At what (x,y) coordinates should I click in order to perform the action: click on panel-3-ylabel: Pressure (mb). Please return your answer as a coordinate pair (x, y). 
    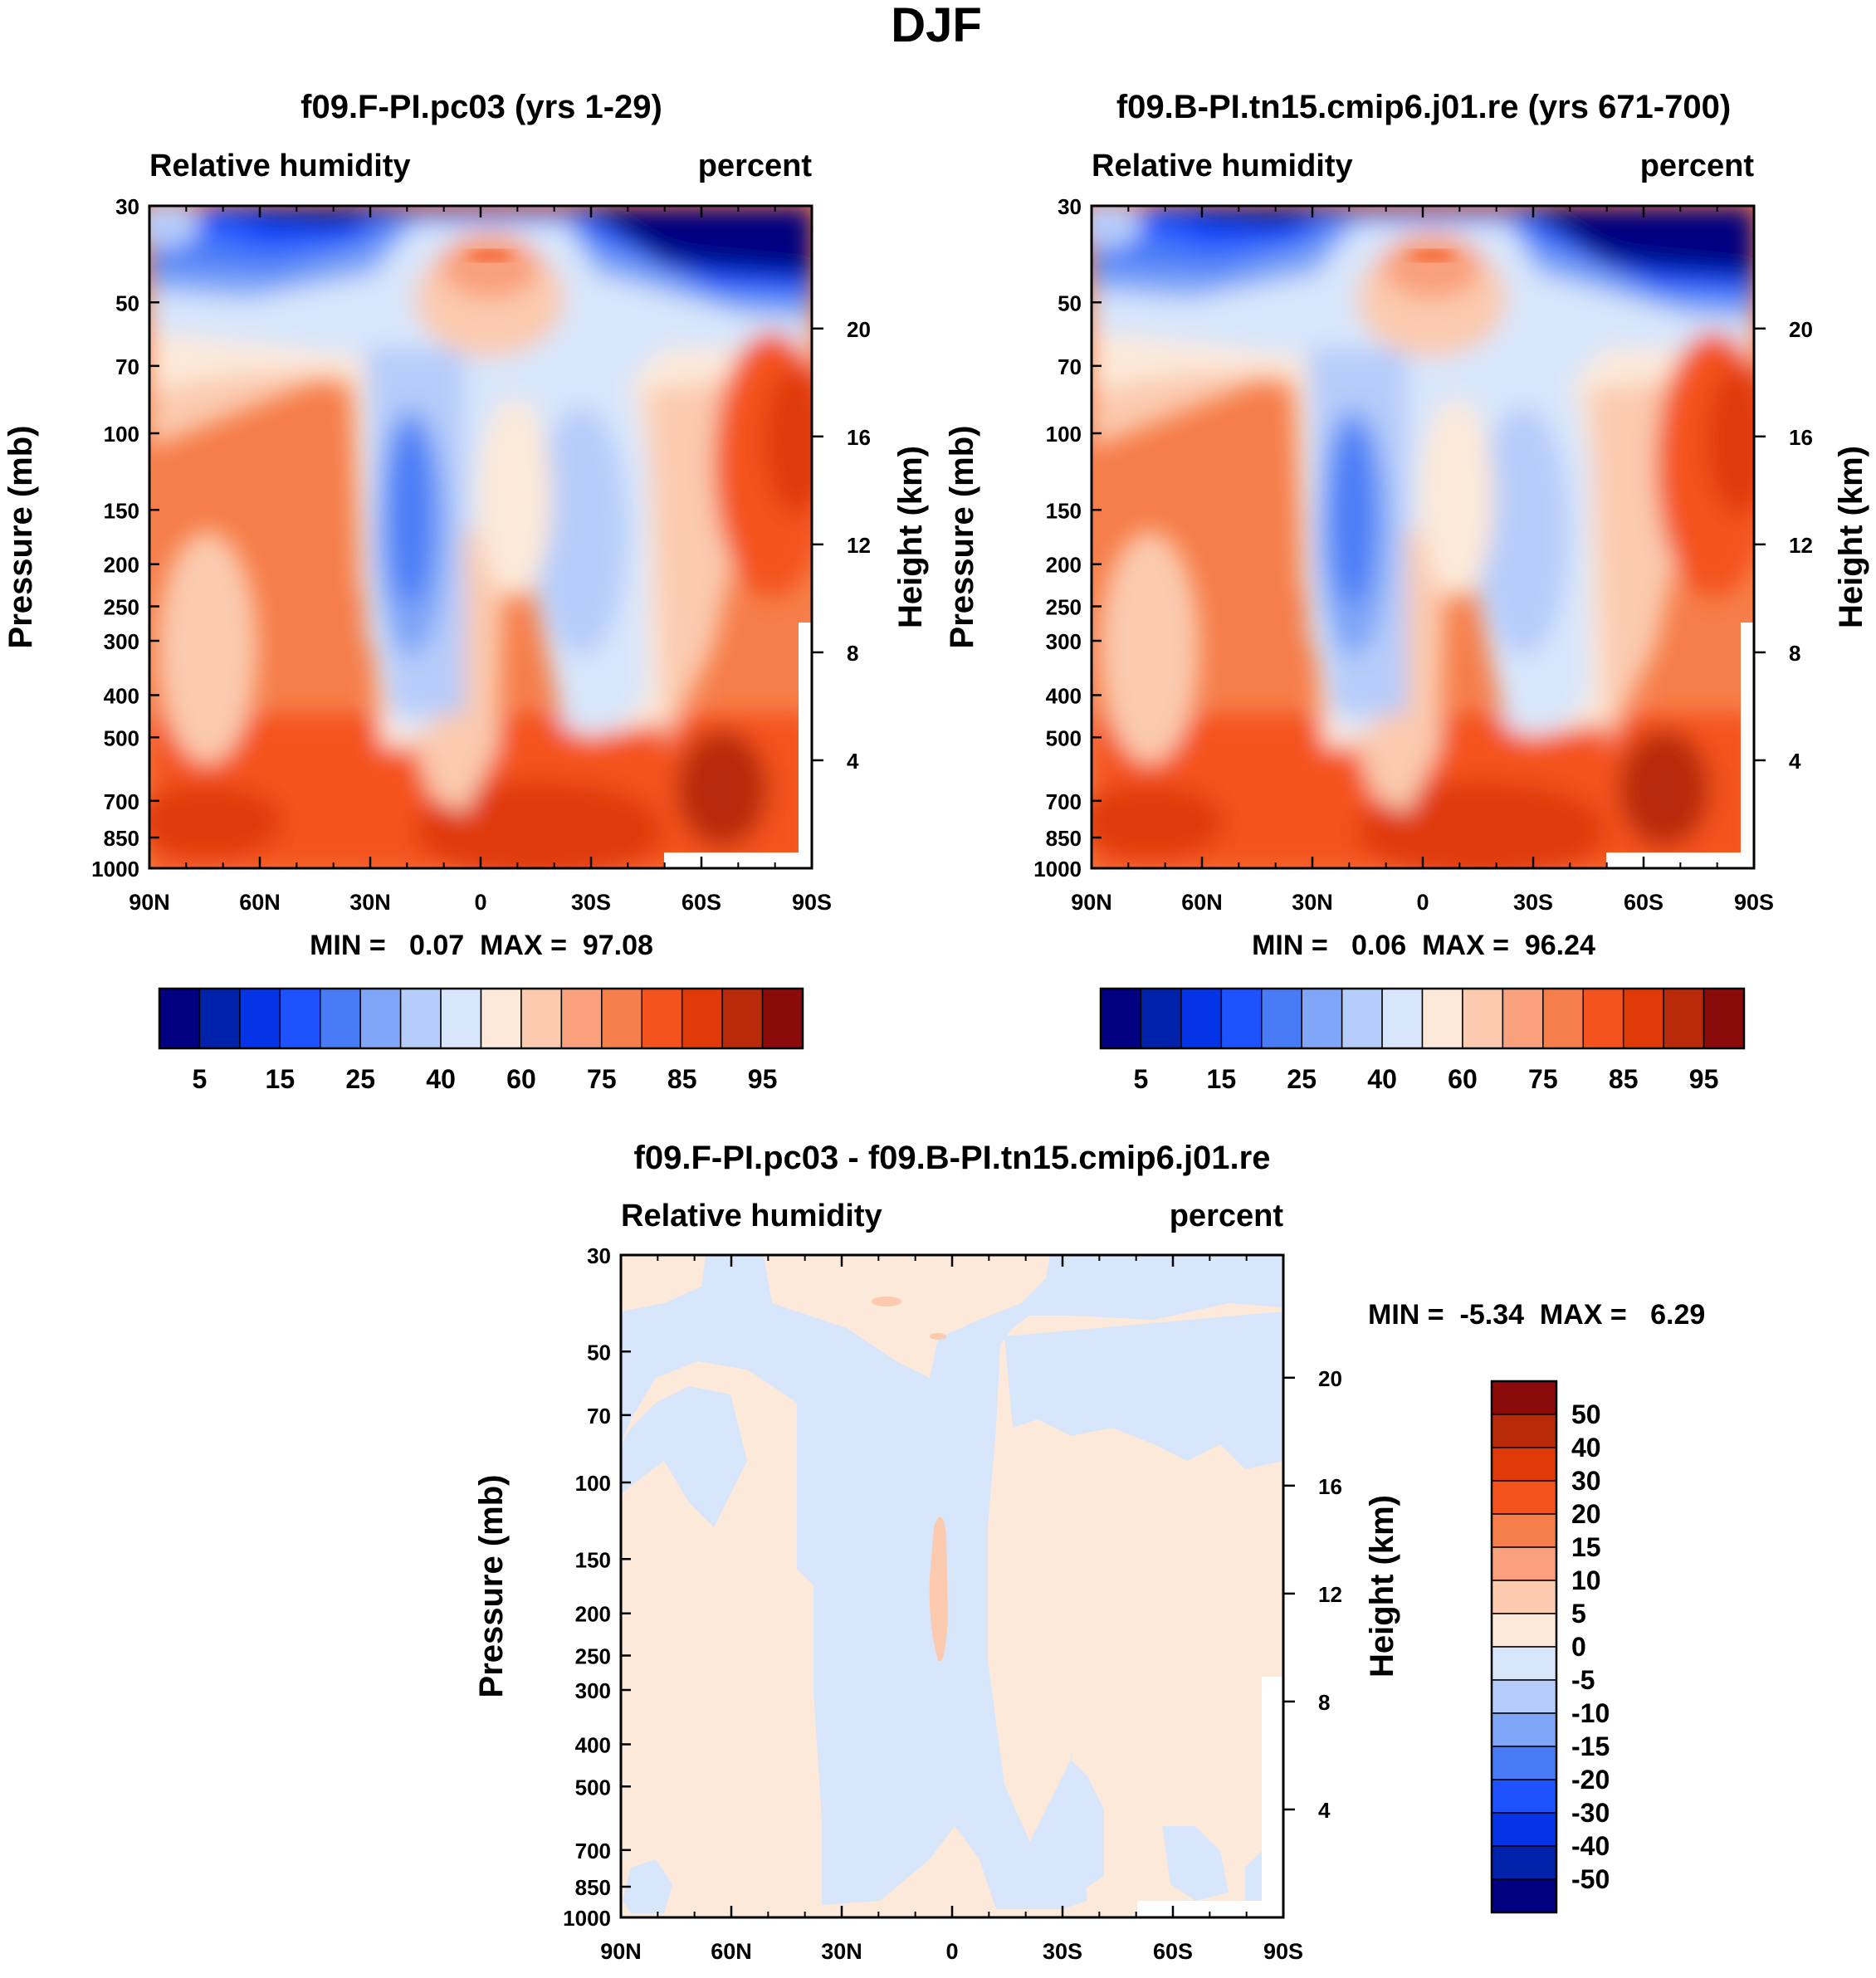
    Looking at the image, I should click on (492, 1586).